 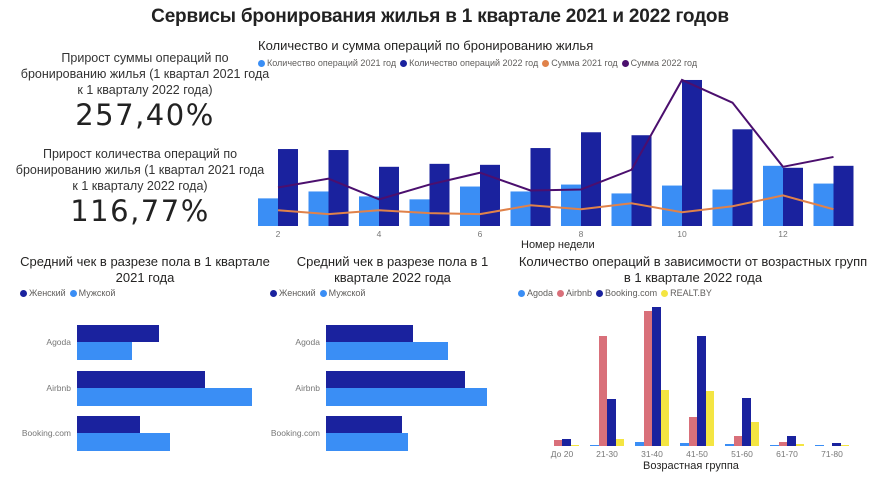 What do you see at coordinates (278, 234) in the screenshot?
I see `x-tick-label: 2` at bounding box center [278, 234].